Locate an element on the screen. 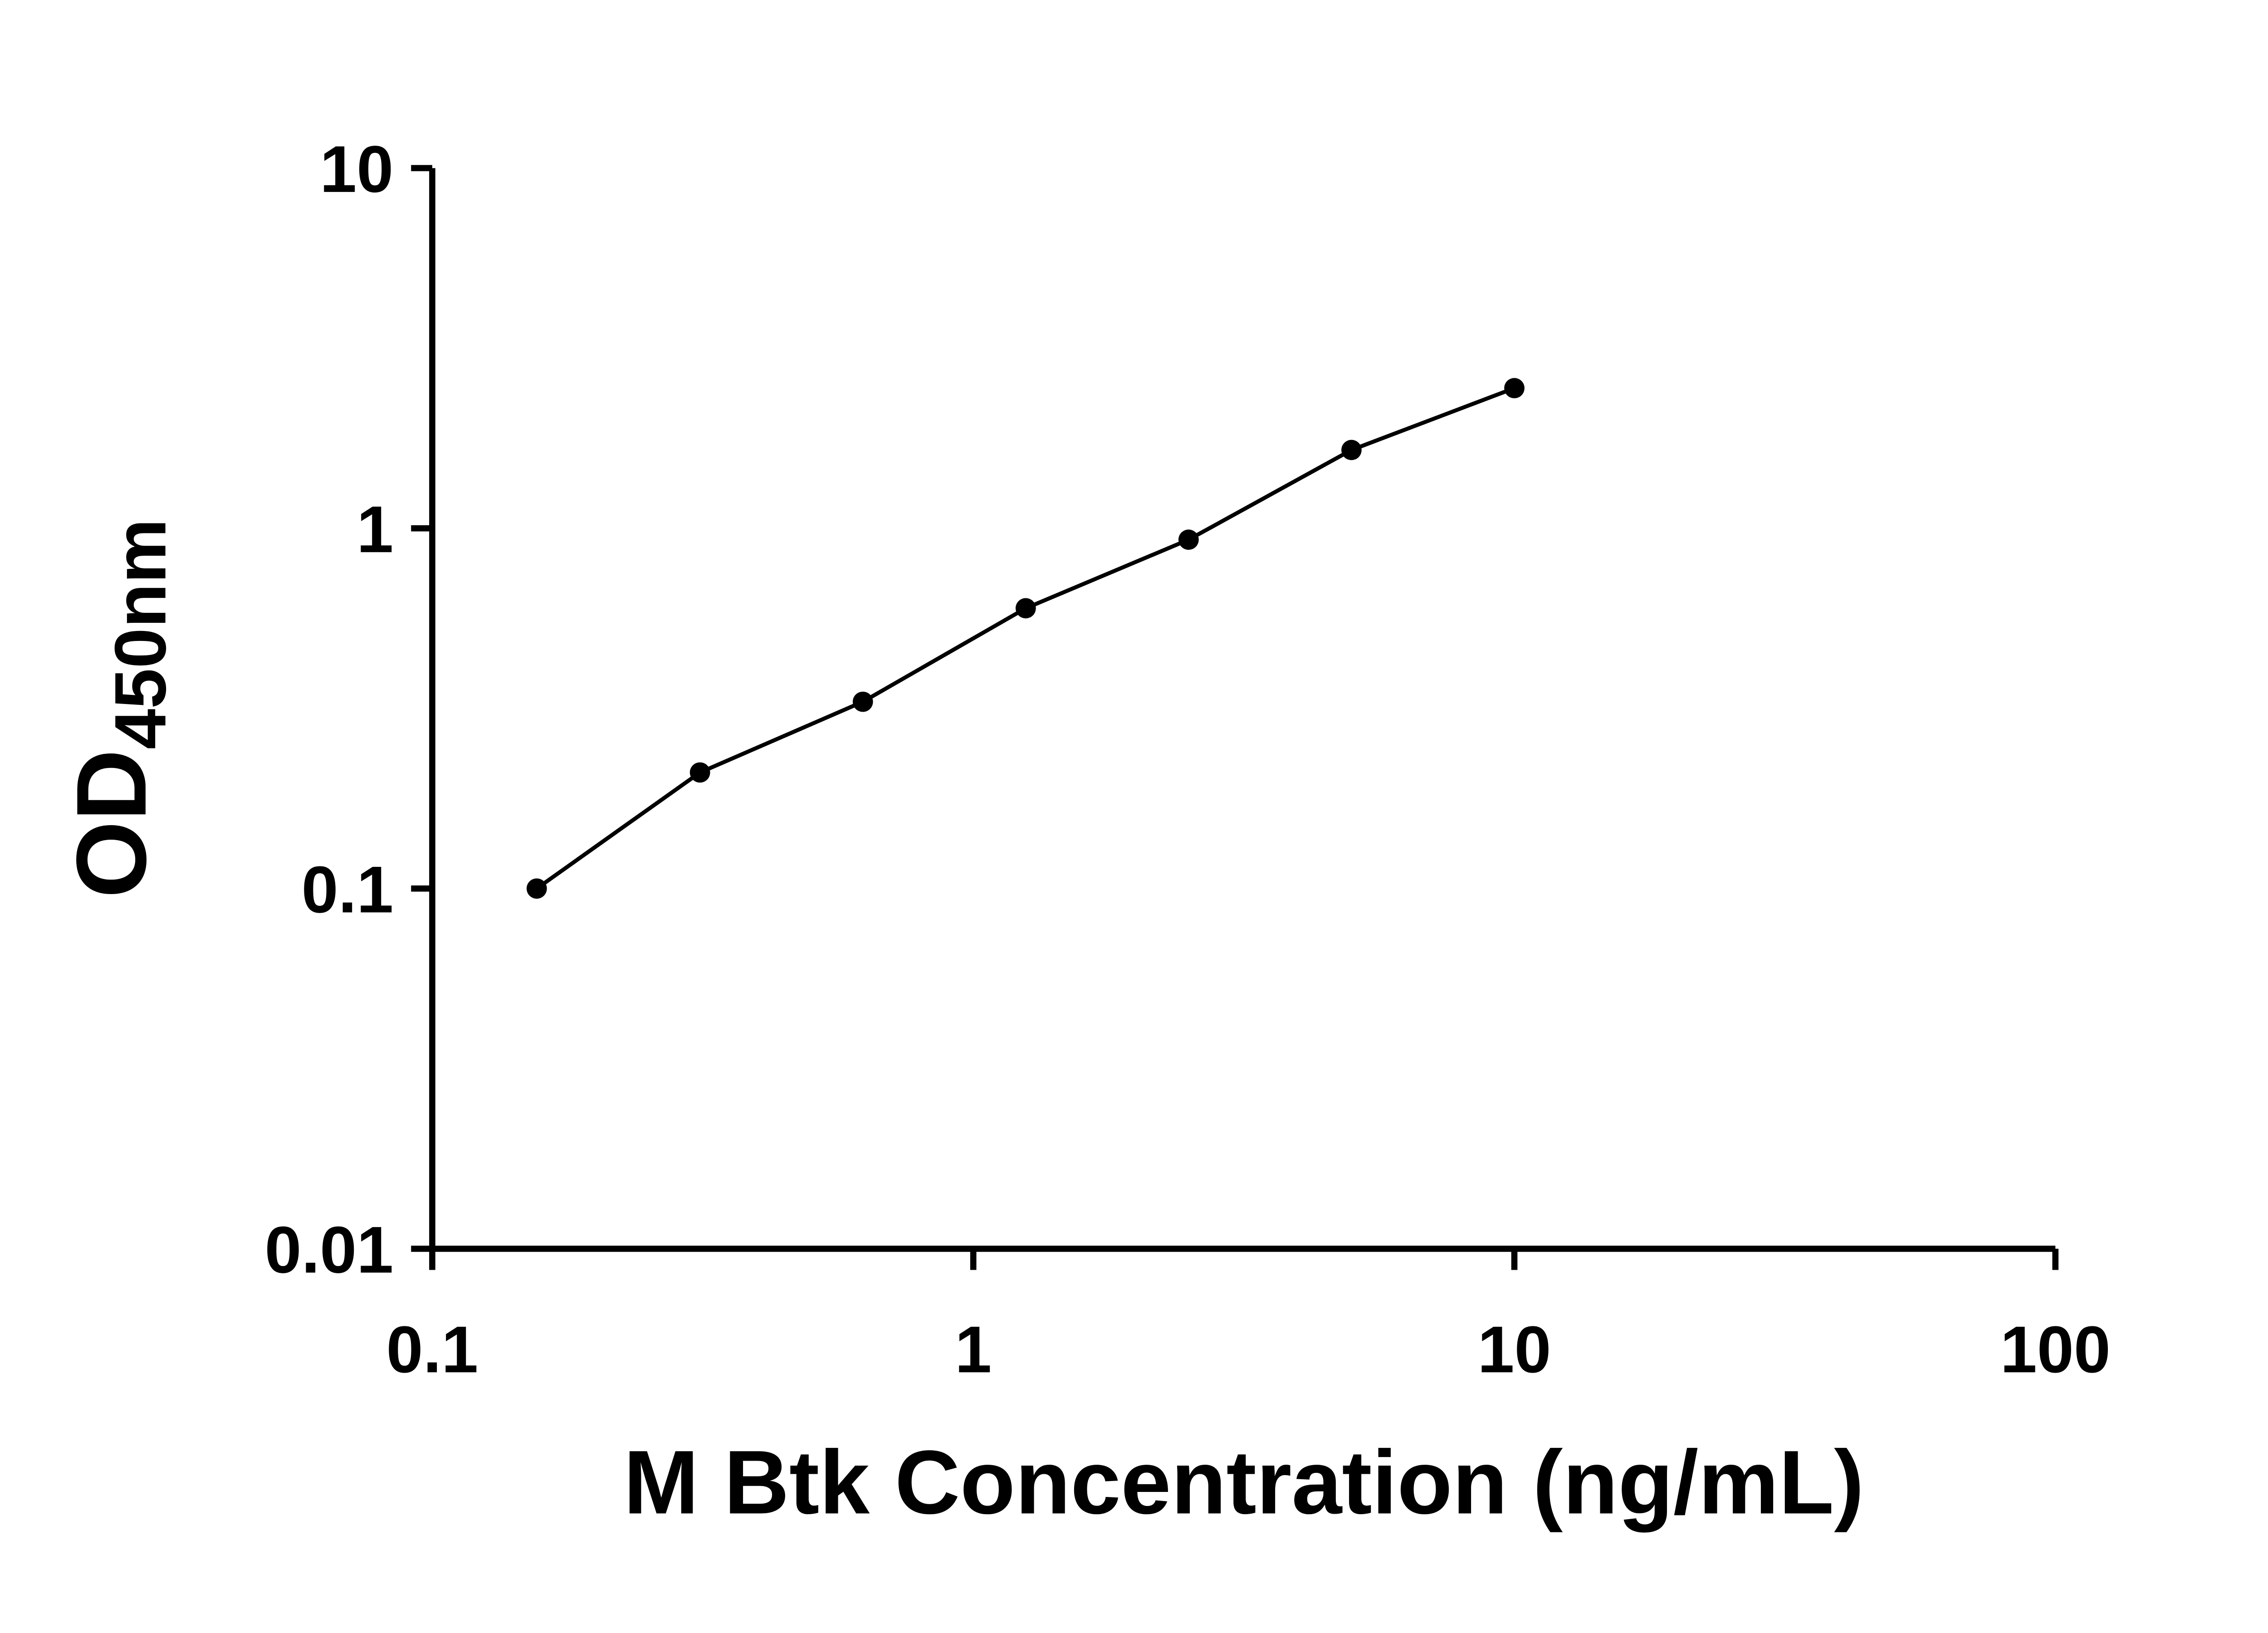 The height and width of the screenshot is (1633, 2268). y-tick-label: 0.1 is located at coordinates (348, 889).